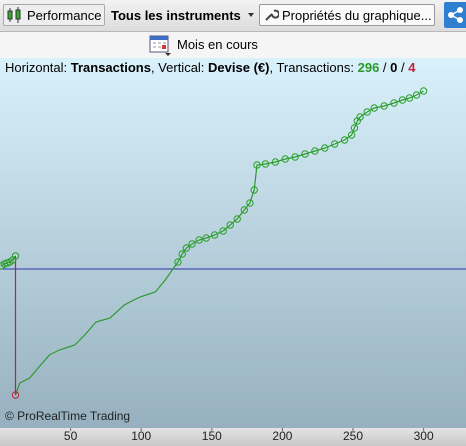 The height and width of the screenshot is (446, 466). Describe the element at coordinates (212, 436) in the screenshot. I see `x-tick-label: 150` at that location.